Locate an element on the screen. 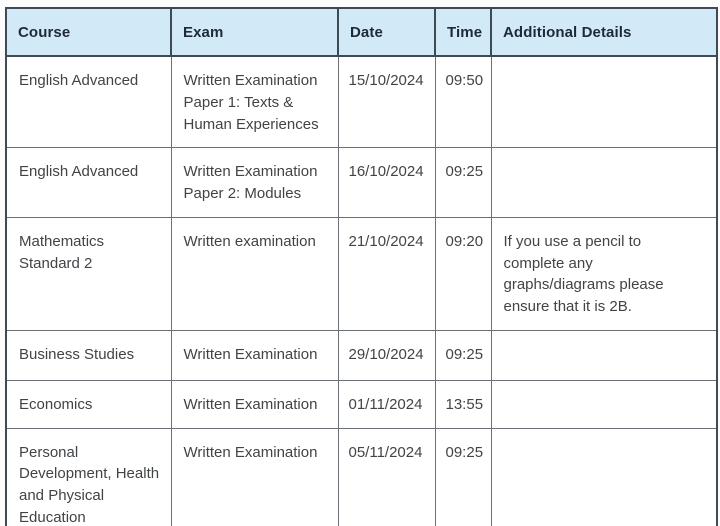 The height and width of the screenshot is (526, 720). cell-course: Economics is located at coordinates (88, 404).